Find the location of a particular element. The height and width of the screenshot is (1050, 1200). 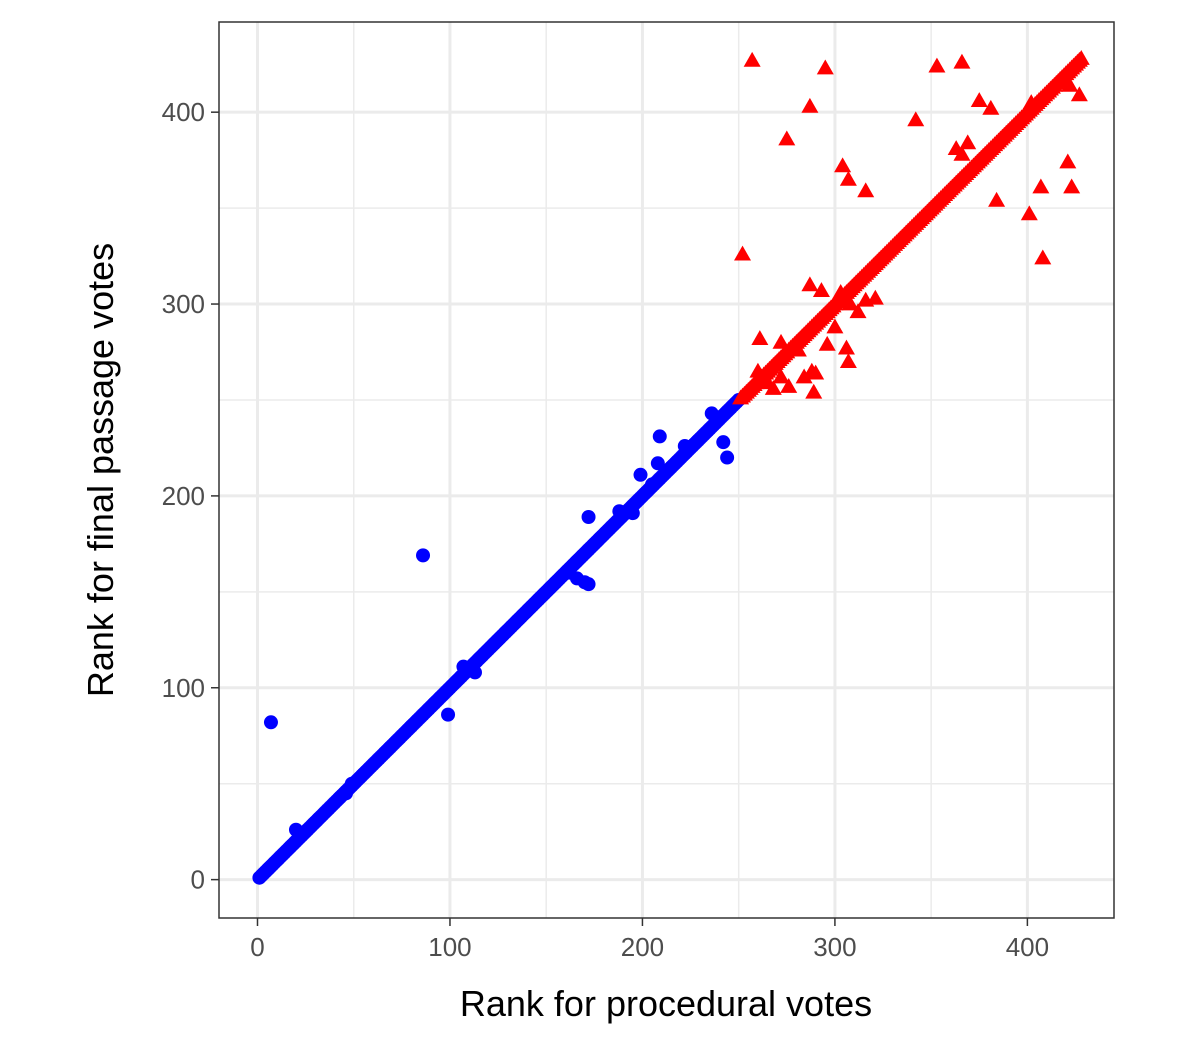

x-tick-label: 300 is located at coordinates (834, 947).